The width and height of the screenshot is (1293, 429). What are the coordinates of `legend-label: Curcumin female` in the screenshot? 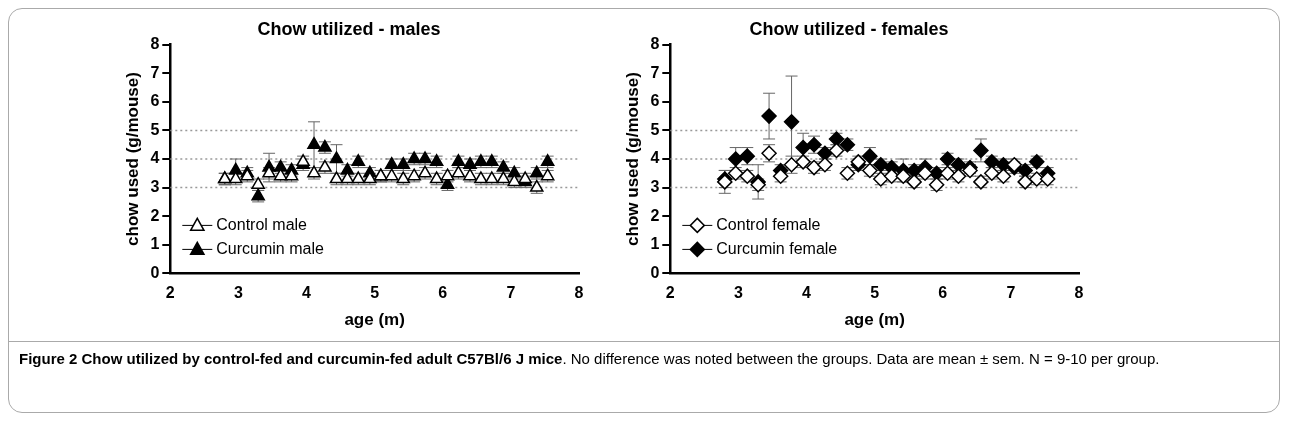 It's located at (777, 248).